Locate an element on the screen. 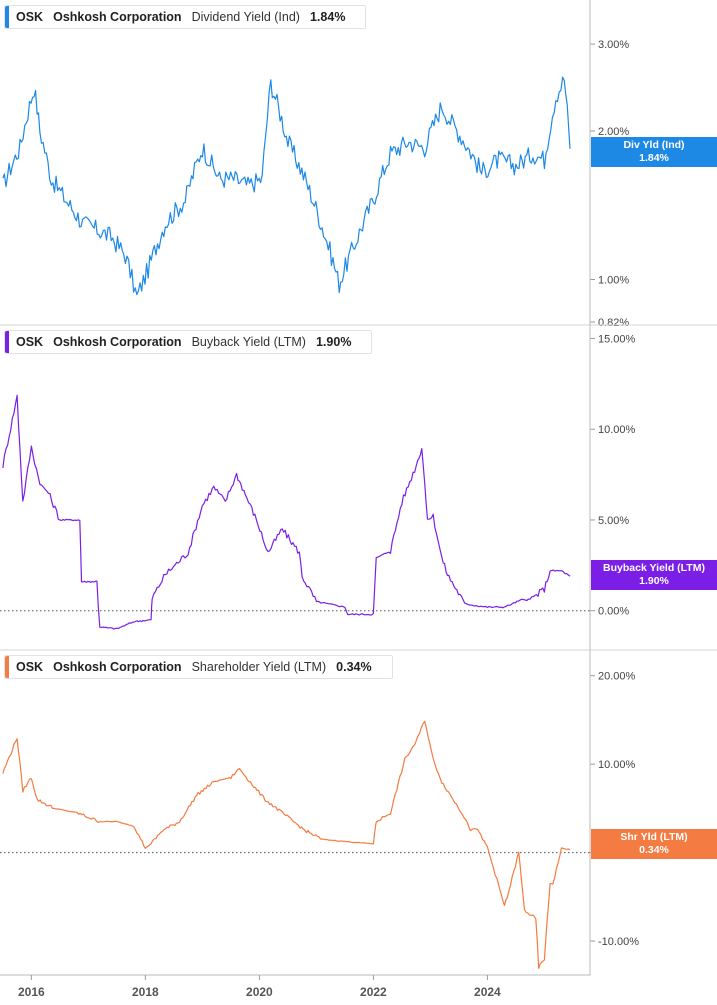 Image resolution: width=717 pixels, height=1005 pixels. y-tick-label: 0.82% is located at coordinates (613, 323).